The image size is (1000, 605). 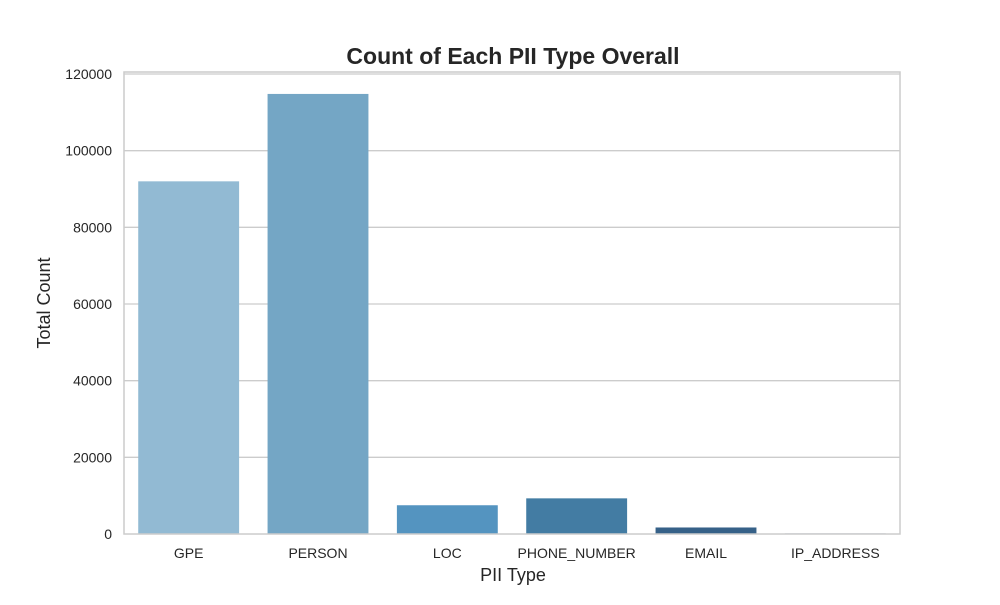 I want to click on x-tick-label: IP_ADDRESS, so click(x=835, y=553).